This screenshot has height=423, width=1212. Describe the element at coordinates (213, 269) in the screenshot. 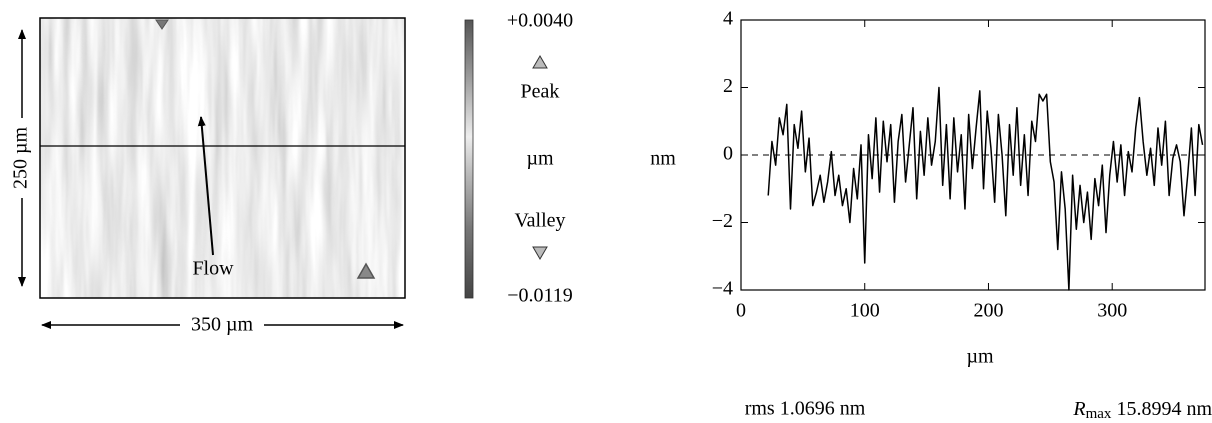

I see `flow-label: Flow` at that location.